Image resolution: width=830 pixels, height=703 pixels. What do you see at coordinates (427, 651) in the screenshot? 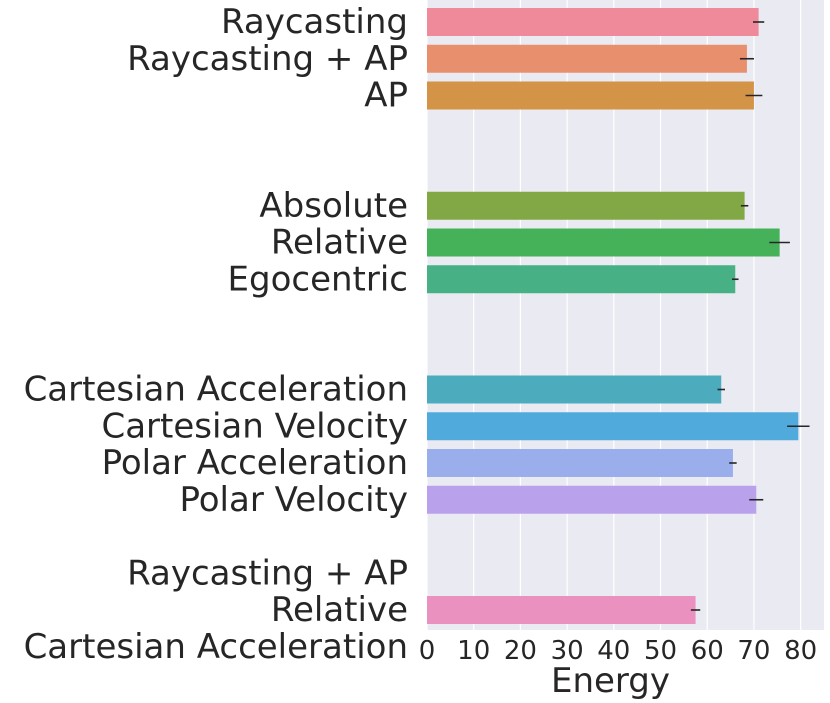
I see `x-tick-label: 0` at bounding box center [427, 651].